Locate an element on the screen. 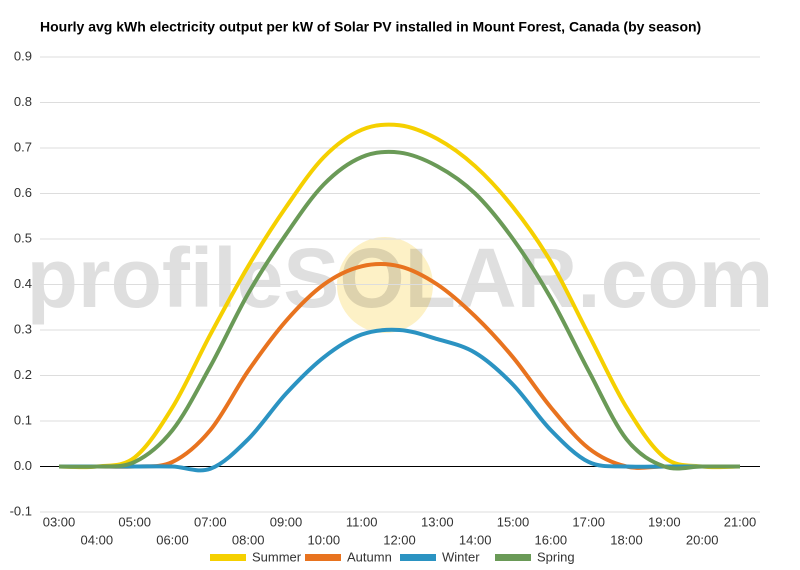  x-tick-label: 12:00 is located at coordinates (399, 539).